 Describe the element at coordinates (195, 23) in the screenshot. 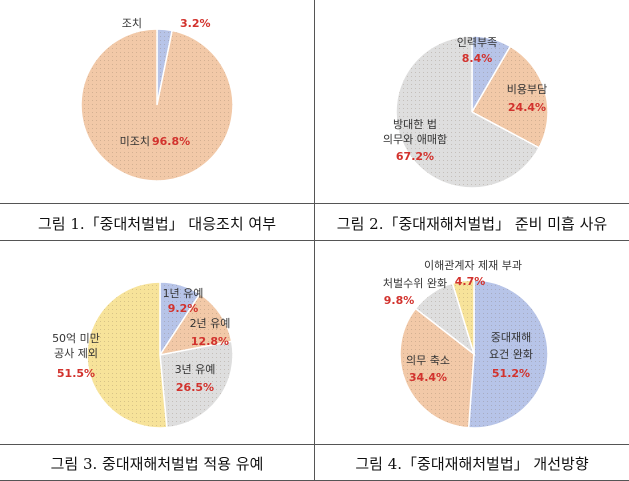

I see `slice-value: 3.2%` at that location.